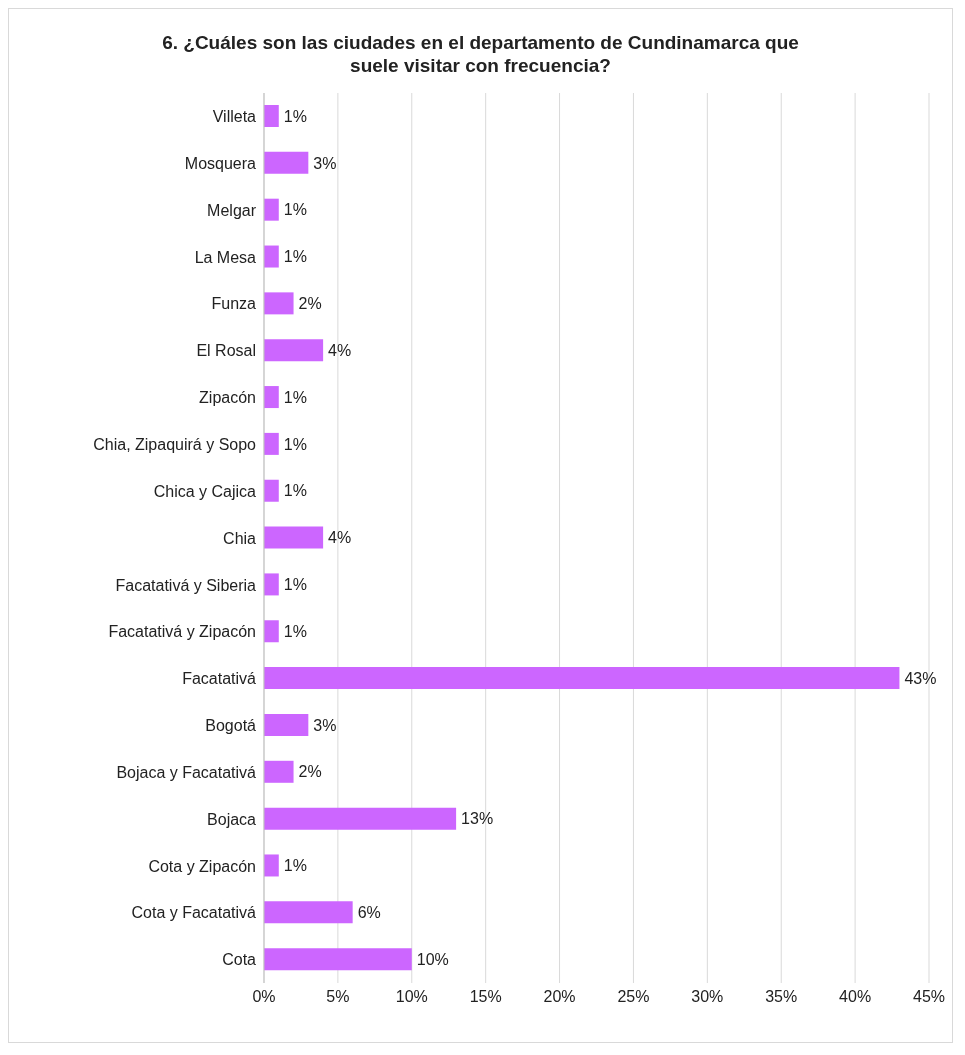  I want to click on y-tick-label: Funza, so click(234, 304).